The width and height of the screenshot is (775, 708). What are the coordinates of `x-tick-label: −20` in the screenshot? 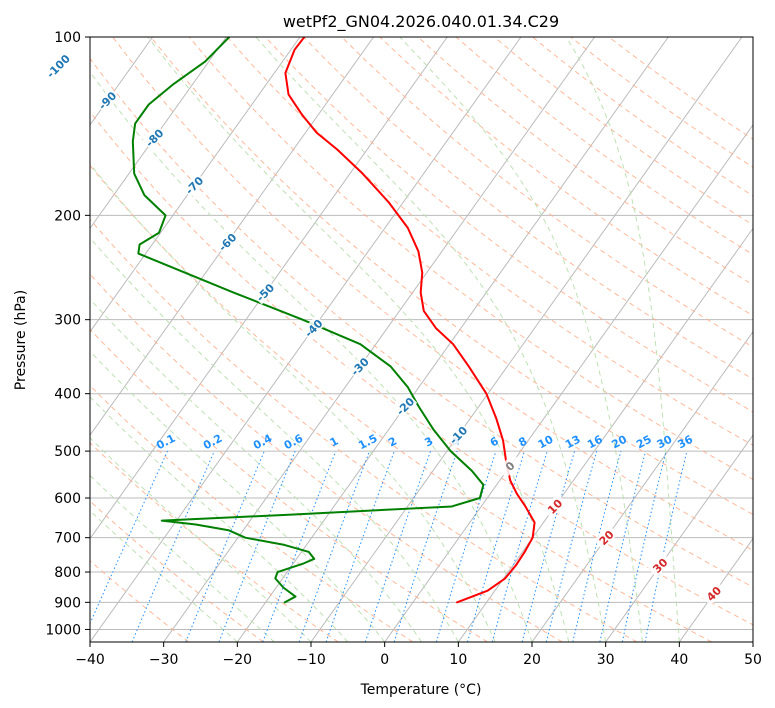 It's located at (238, 660).